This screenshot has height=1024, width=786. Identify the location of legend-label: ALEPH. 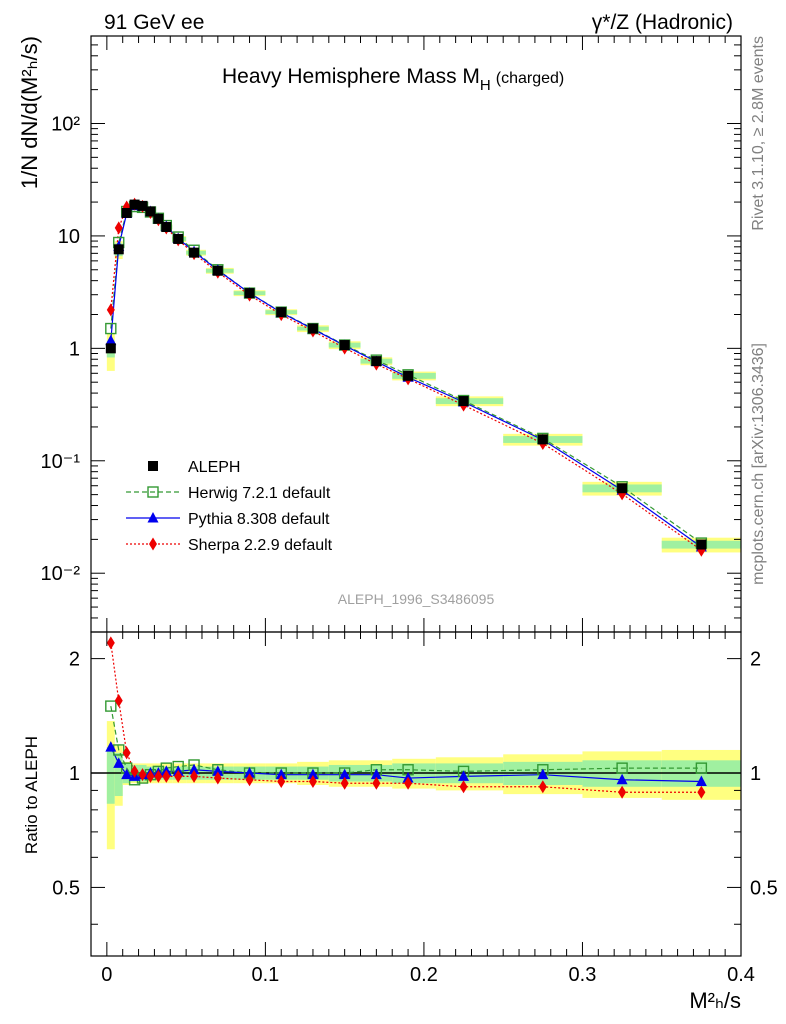
(214, 467).